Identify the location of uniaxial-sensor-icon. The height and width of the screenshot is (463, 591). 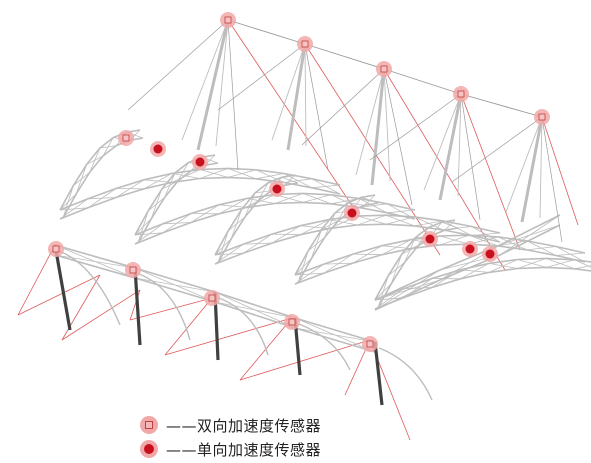
(149, 449).